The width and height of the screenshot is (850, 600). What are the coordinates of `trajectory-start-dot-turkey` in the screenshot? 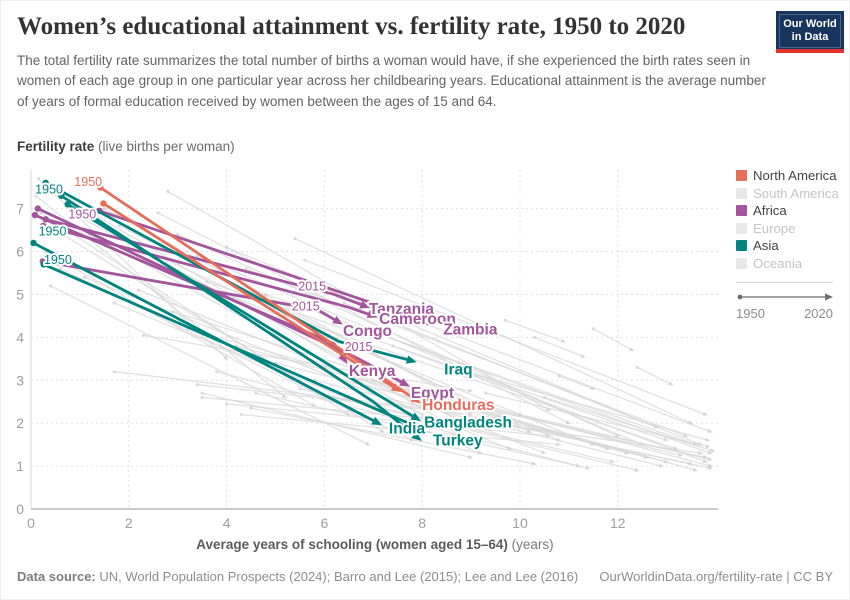 It's located at (61, 195).